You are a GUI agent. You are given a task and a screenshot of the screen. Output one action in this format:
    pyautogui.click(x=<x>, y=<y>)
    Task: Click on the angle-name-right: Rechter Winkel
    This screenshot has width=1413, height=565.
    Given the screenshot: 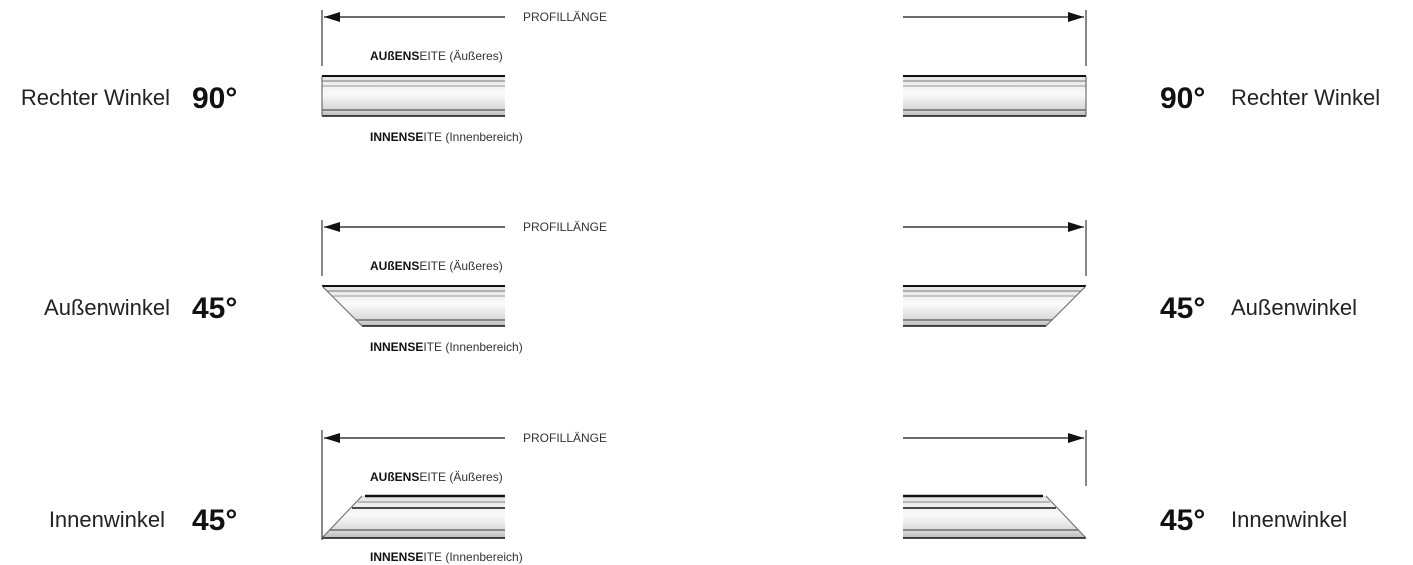 What is the action you would take?
    pyautogui.click(x=1305, y=97)
    